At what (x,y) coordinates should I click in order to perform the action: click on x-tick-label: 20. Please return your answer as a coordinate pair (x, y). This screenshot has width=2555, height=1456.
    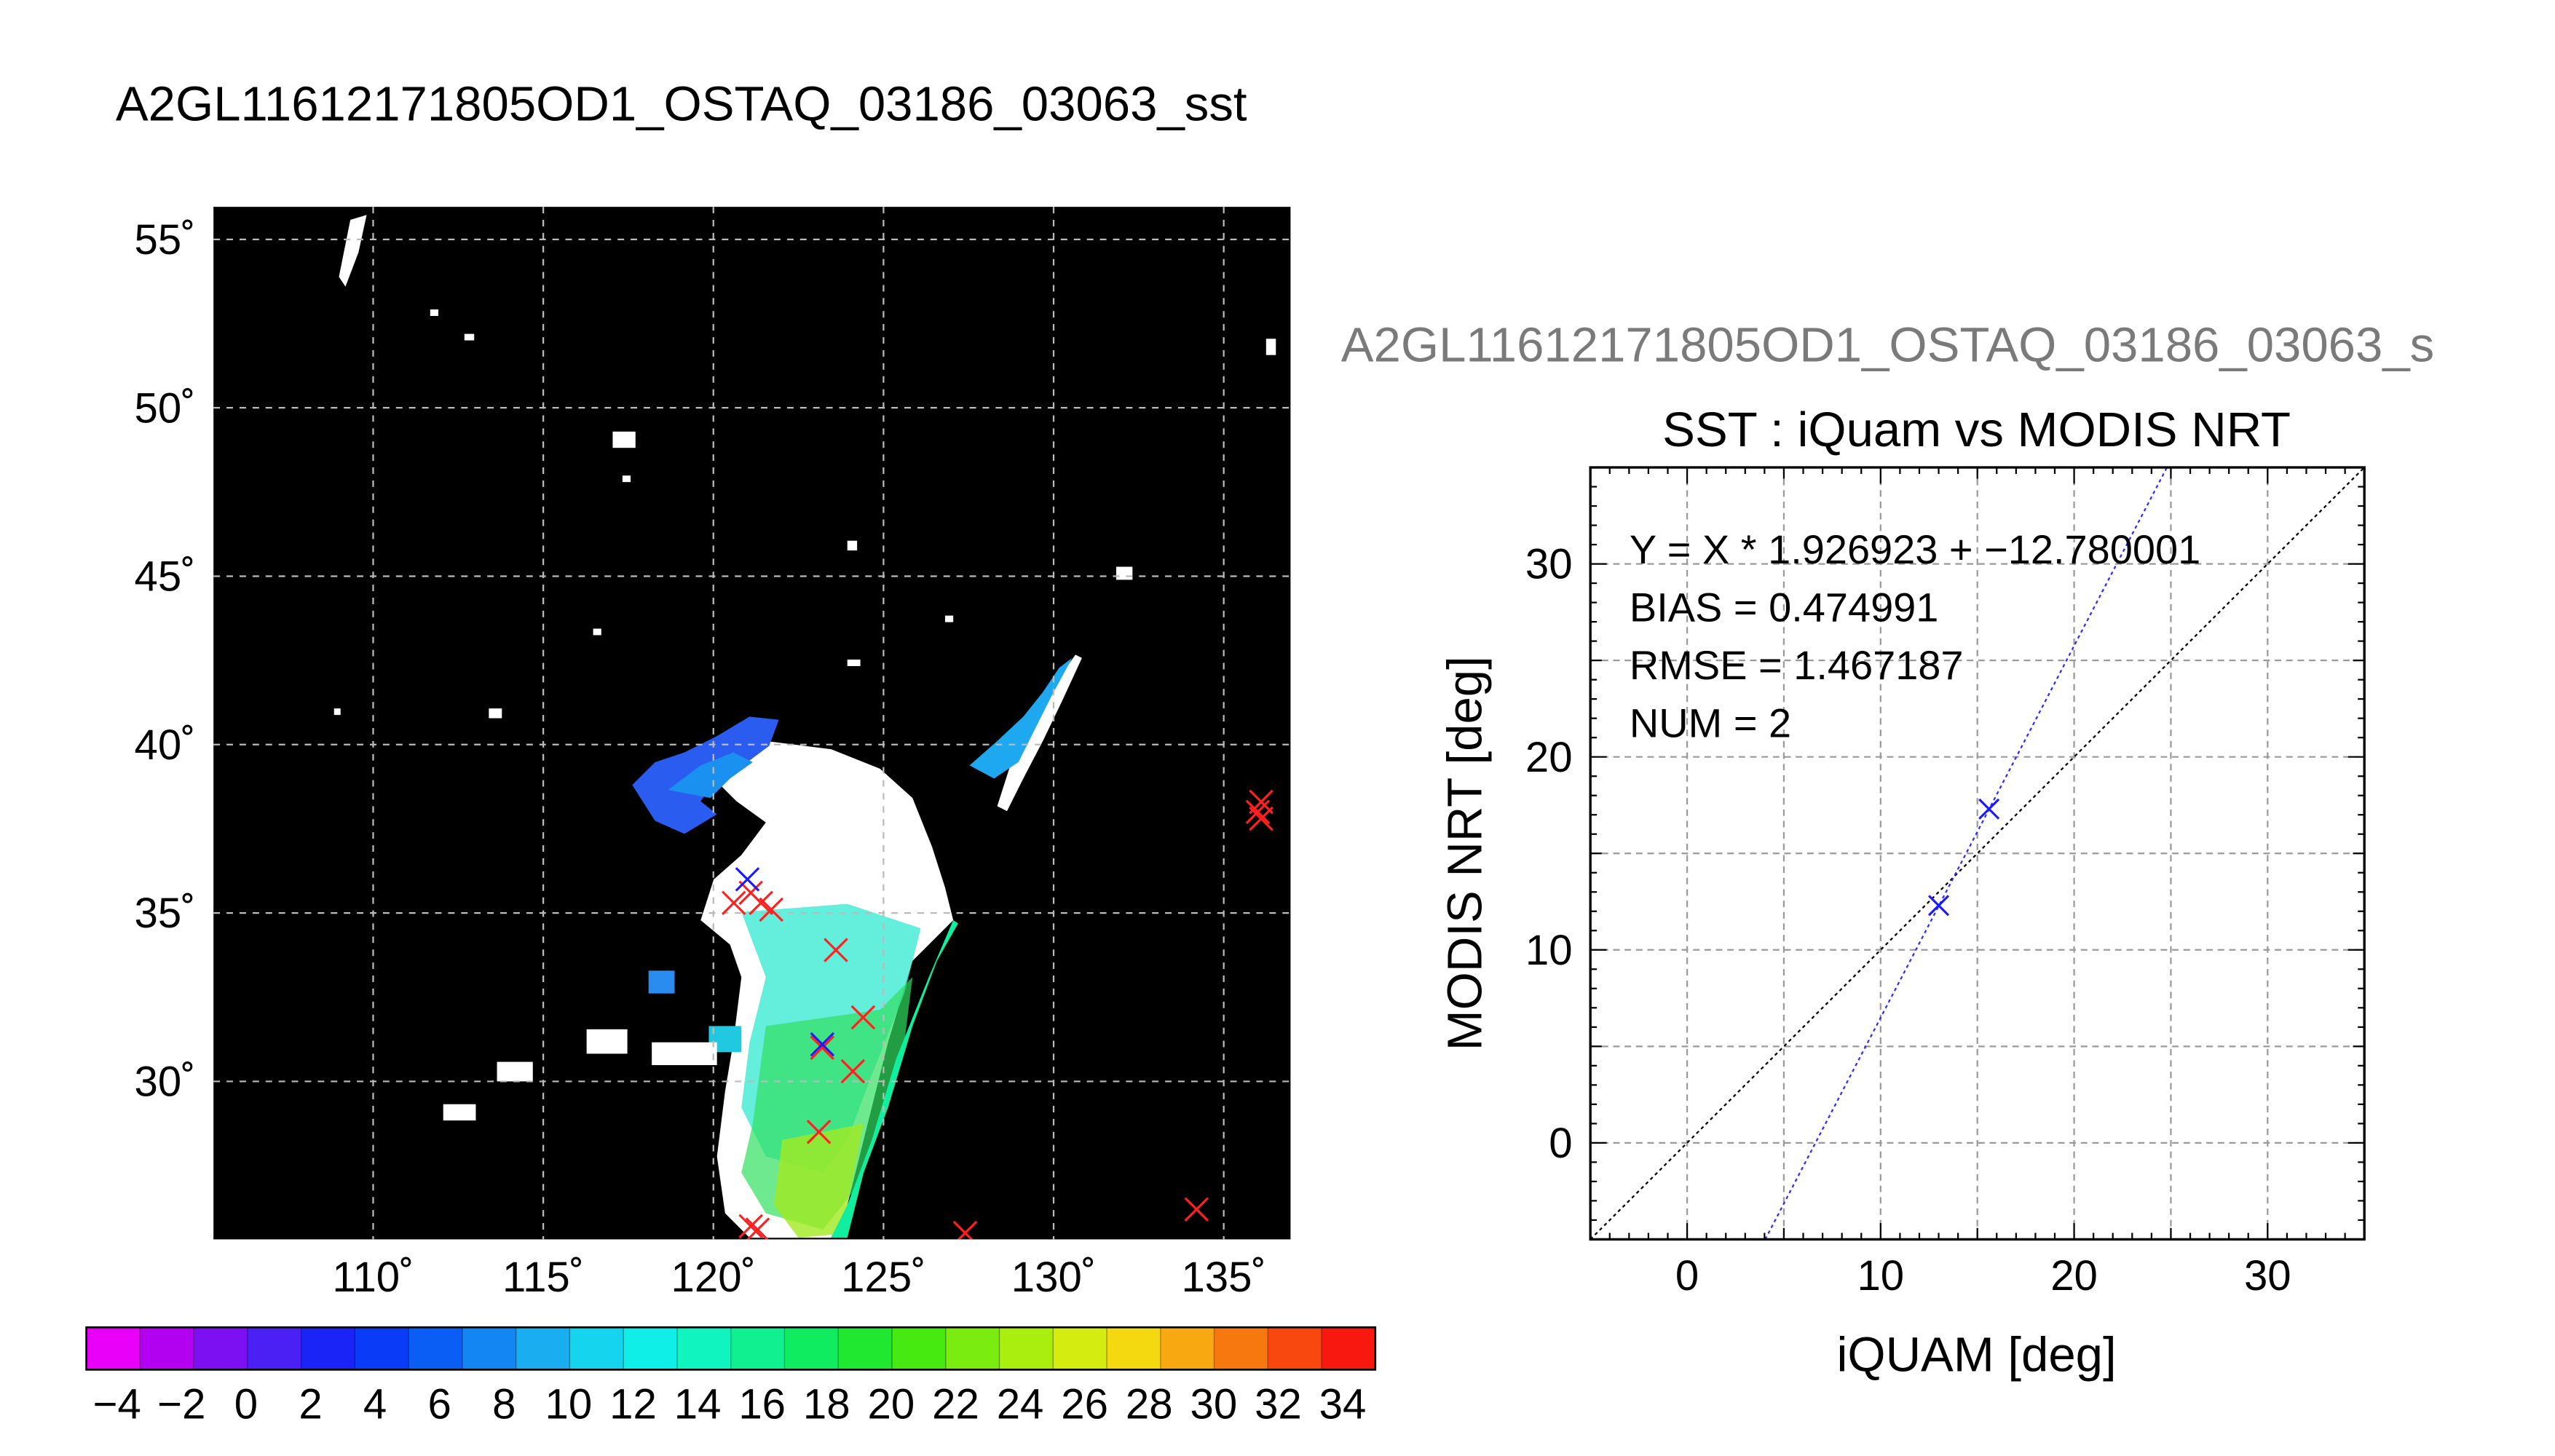
    Looking at the image, I should click on (2074, 1275).